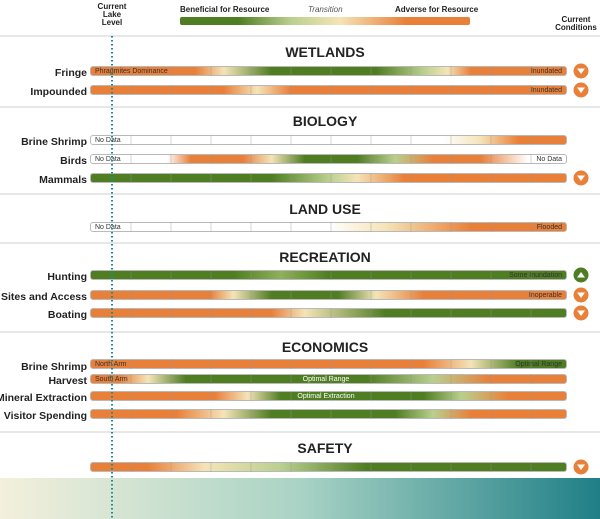 This screenshot has width=600, height=519. Describe the element at coordinates (97, 491) in the screenshot. I see `elevation-label: 4,188` at that location.